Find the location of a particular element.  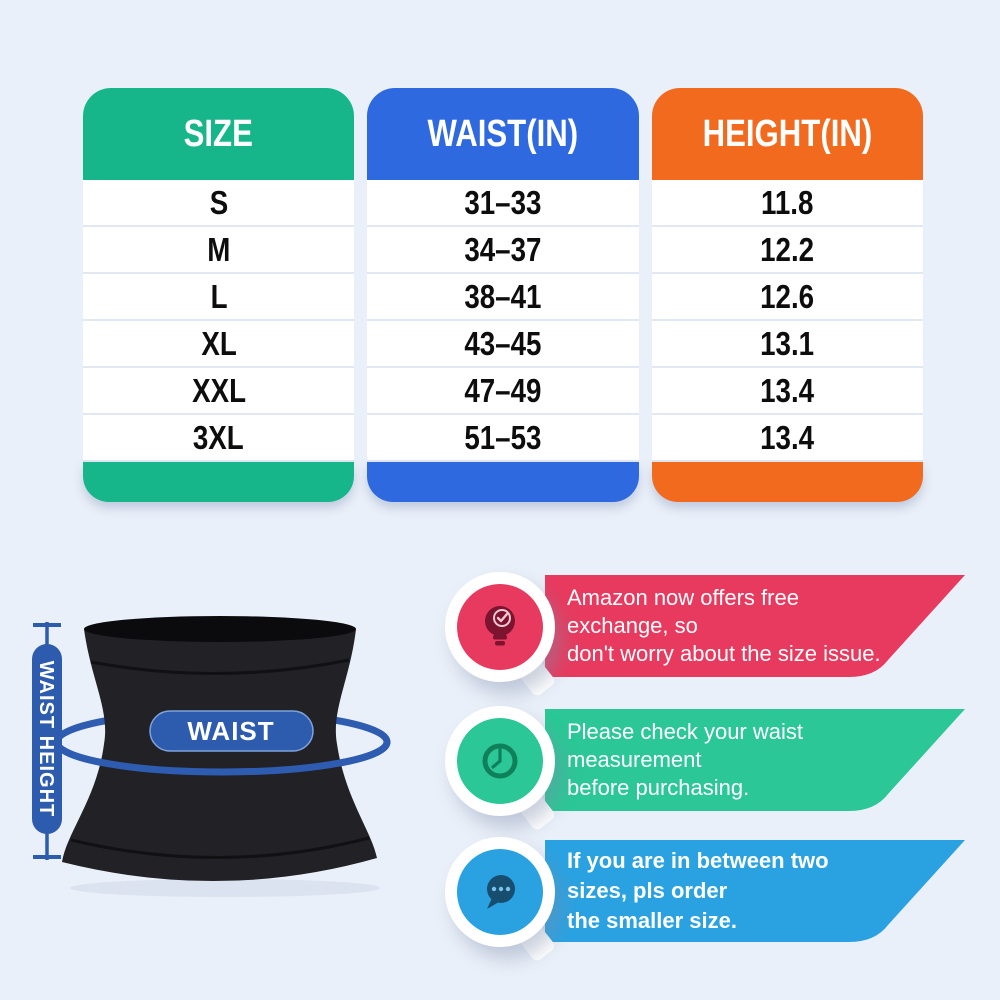

waist-measure-front-arc is located at coordinates (222, 758).